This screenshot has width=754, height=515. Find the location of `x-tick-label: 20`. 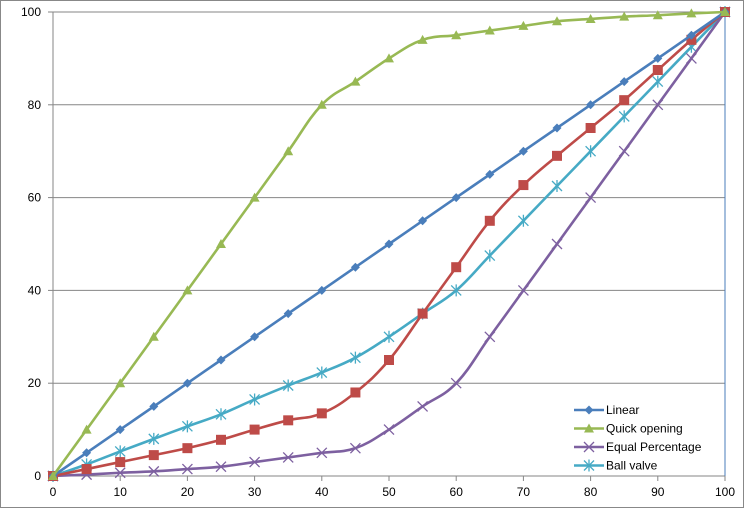

x-tick-label: 20 is located at coordinates (188, 492).